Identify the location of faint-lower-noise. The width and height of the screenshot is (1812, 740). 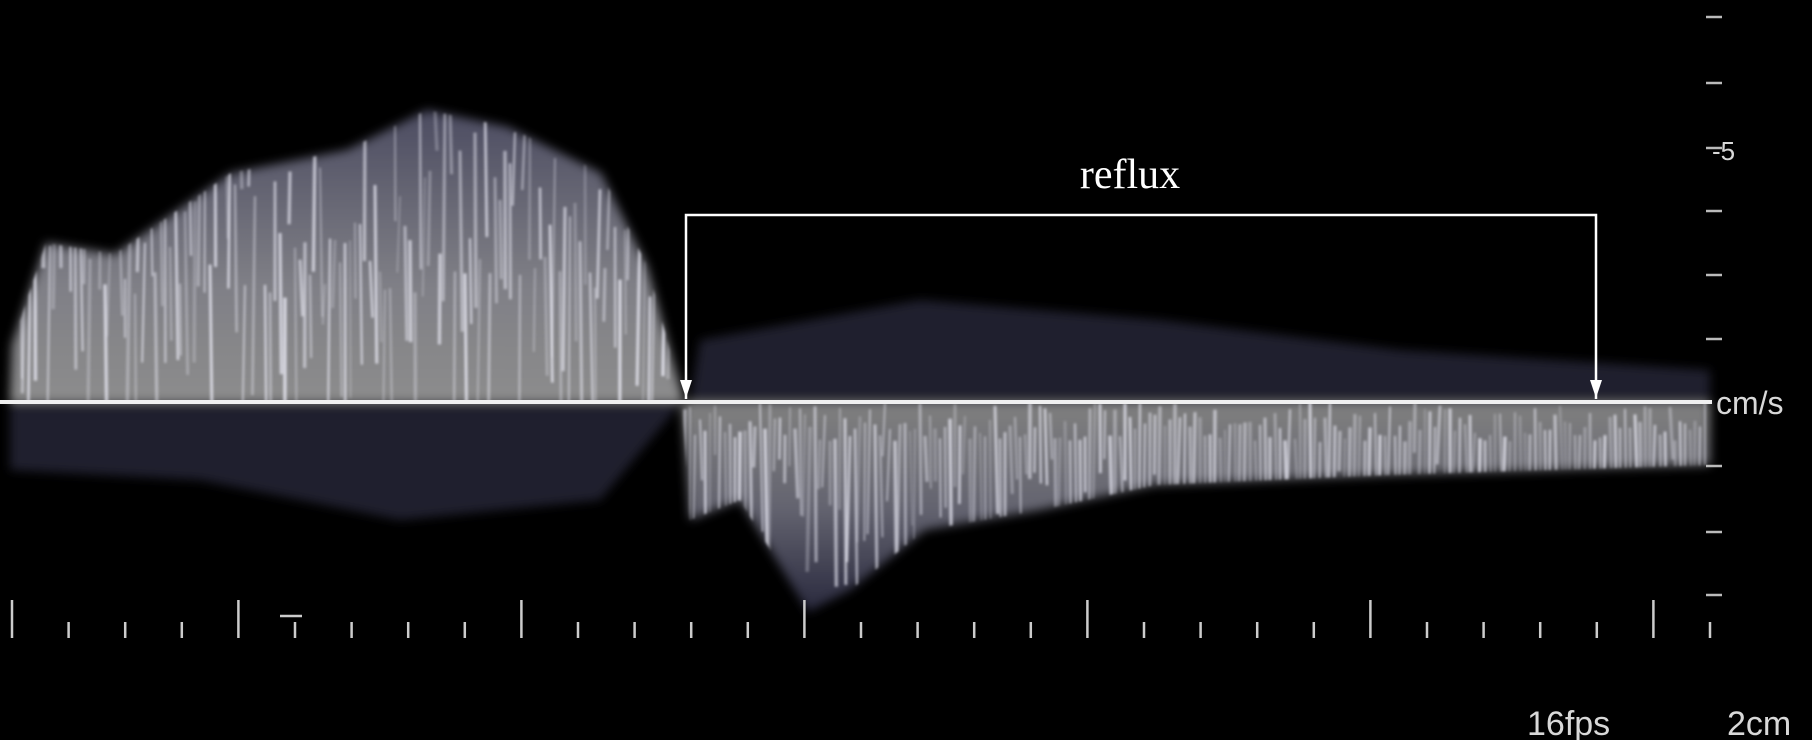
(346, 461).